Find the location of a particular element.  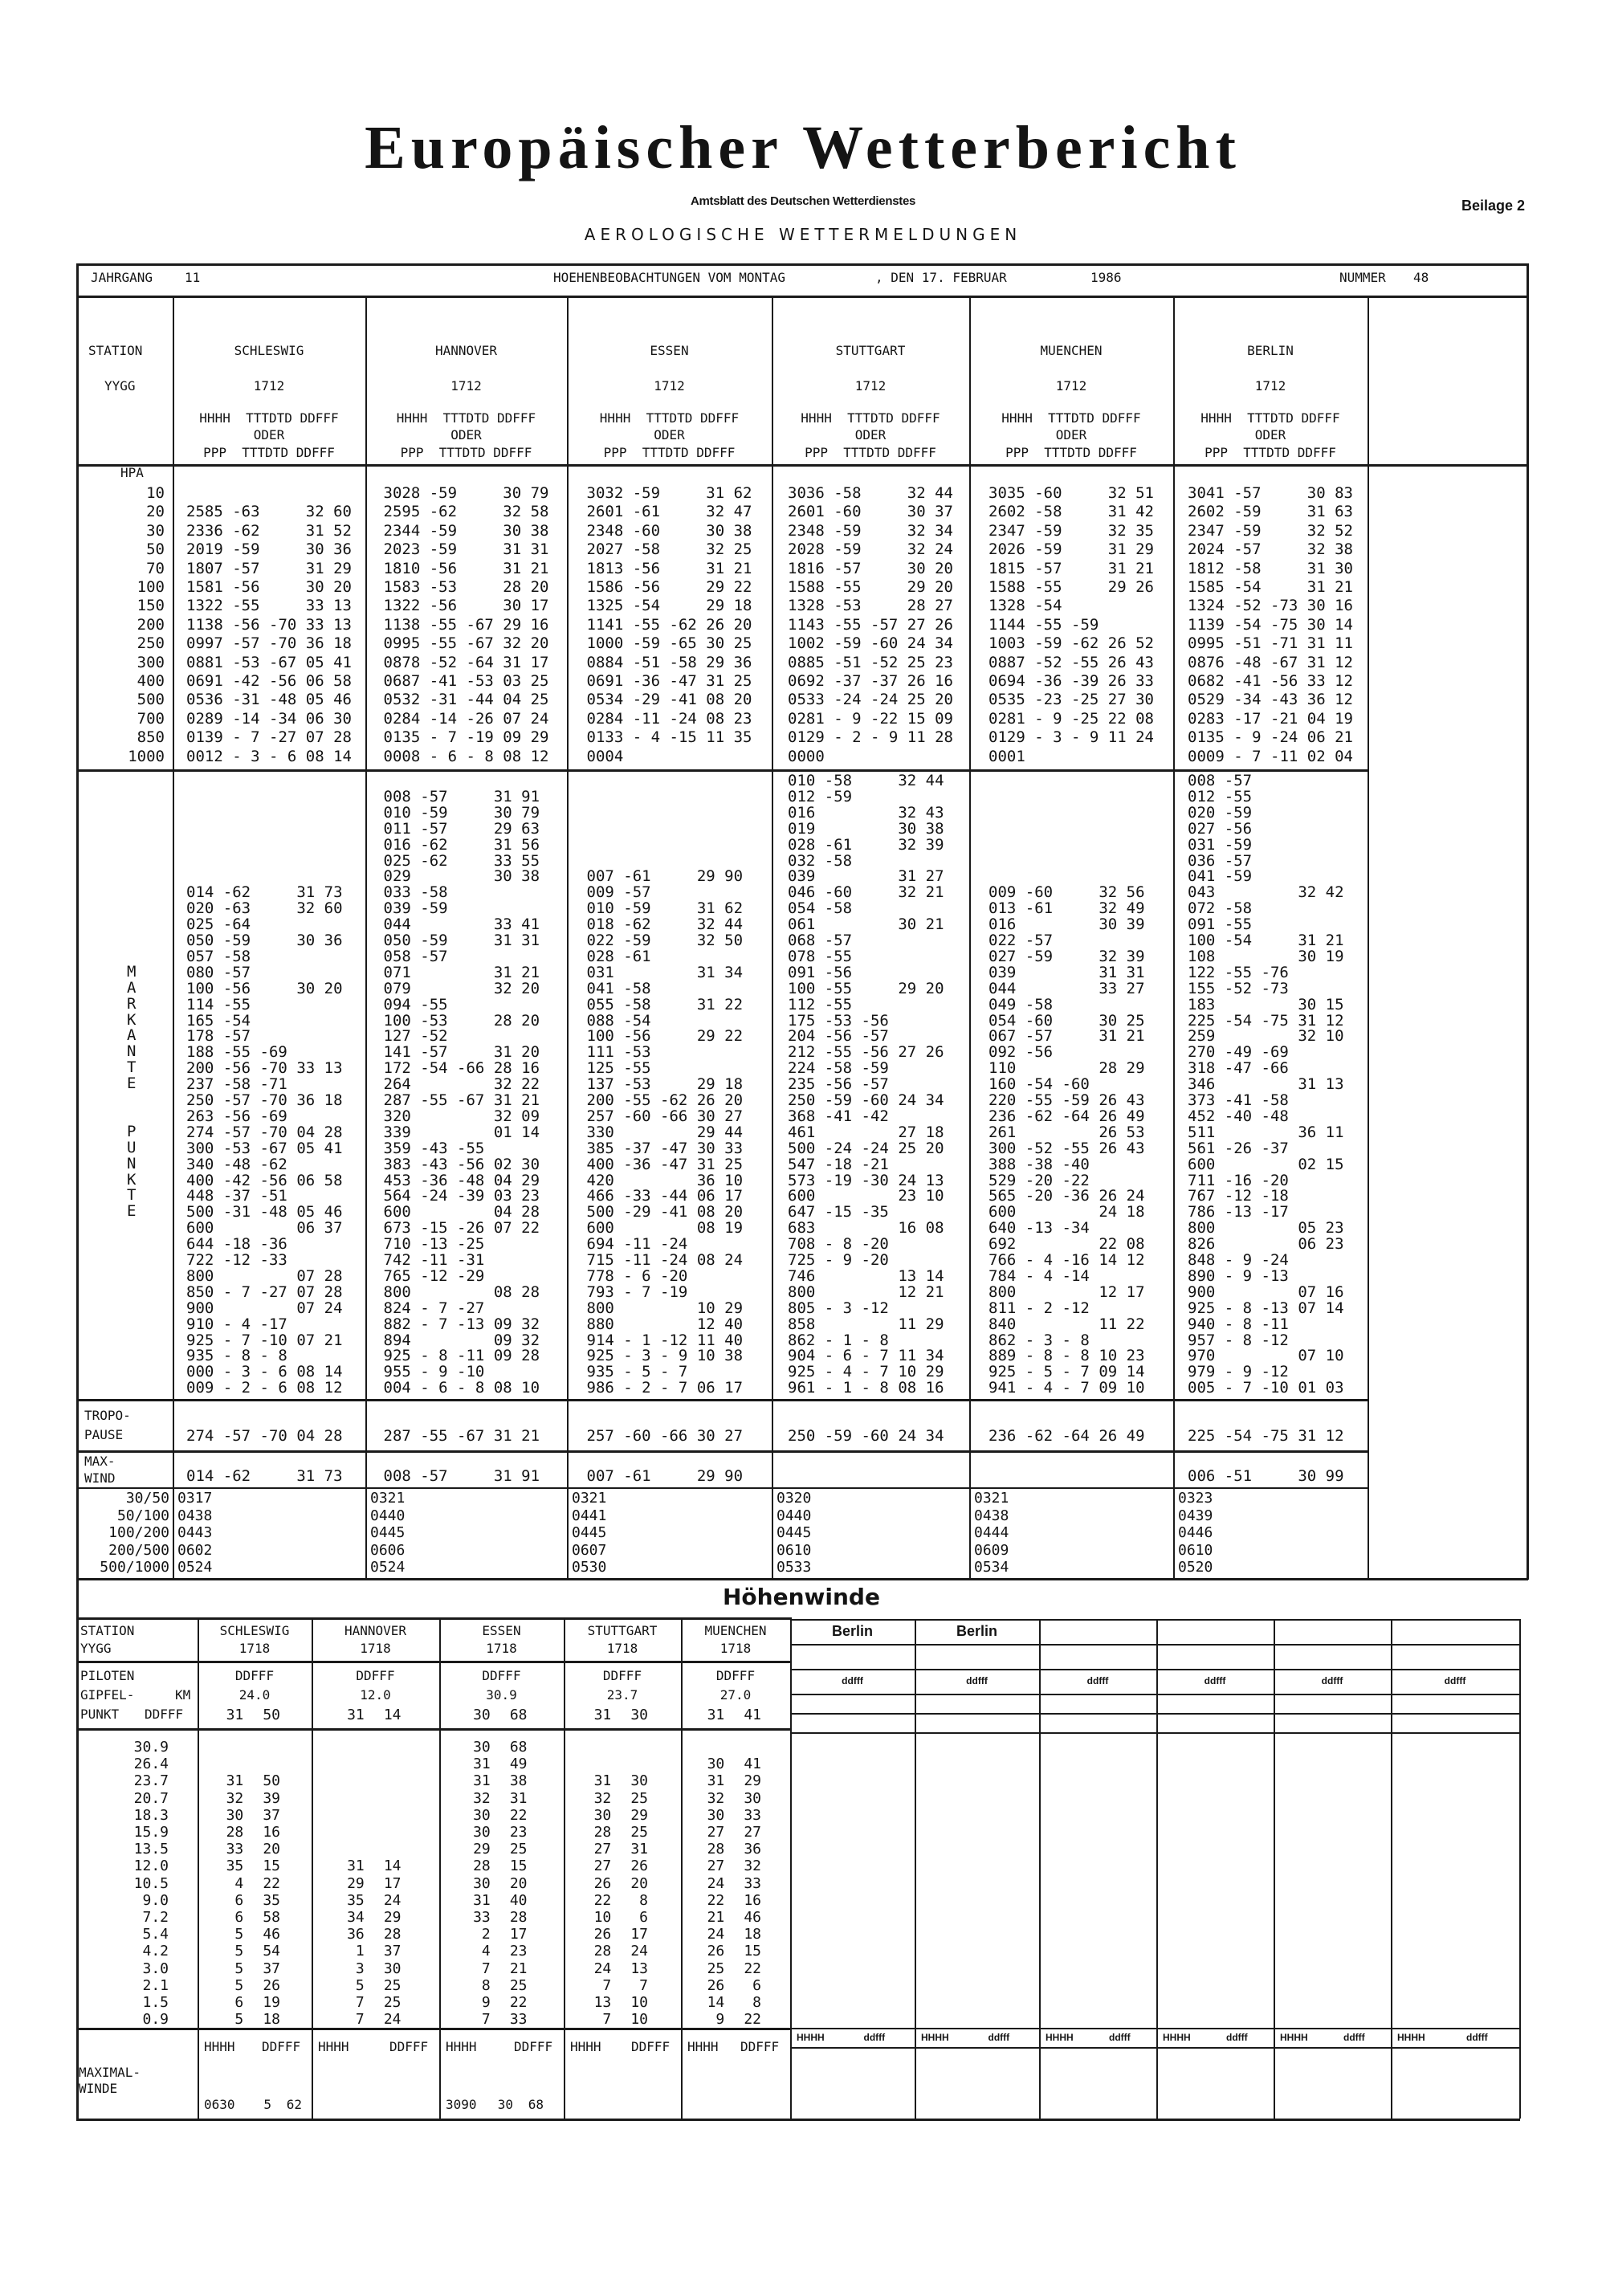

significant-point-value: - 6 is located at coordinates (273, 1388).